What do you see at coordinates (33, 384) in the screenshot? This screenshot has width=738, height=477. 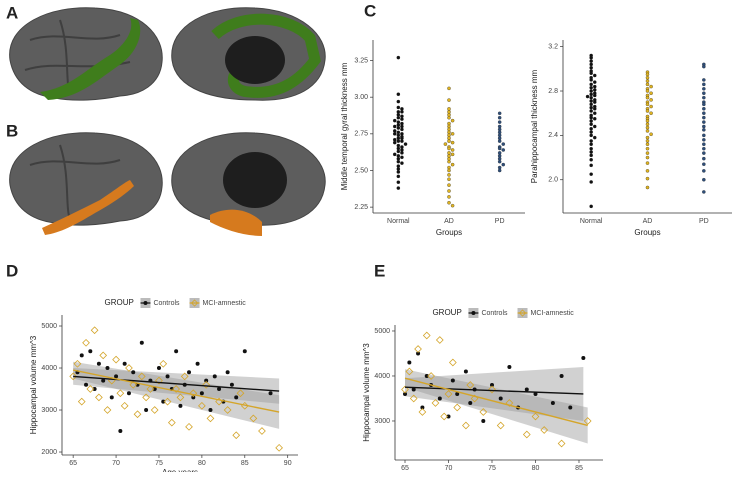 I see `y-axis-label: Hippocampal volume mm^3` at bounding box center [33, 384].